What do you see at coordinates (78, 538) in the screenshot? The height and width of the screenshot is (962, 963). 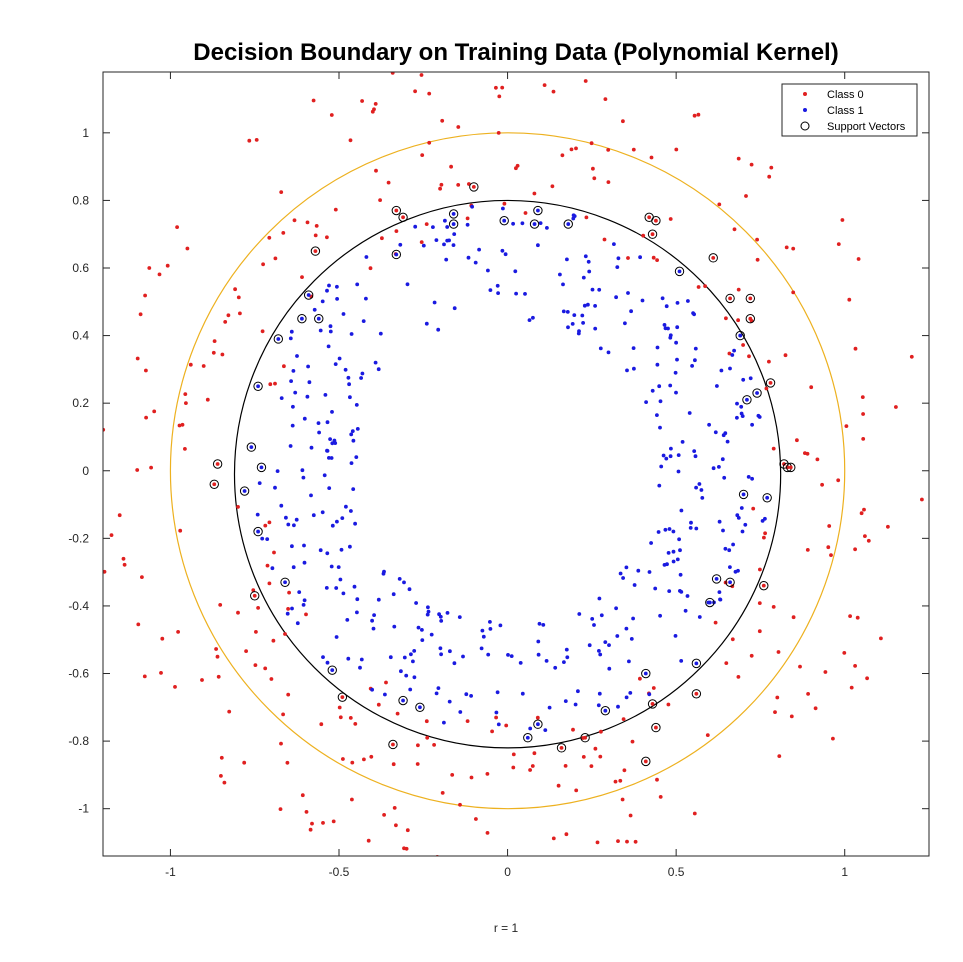 I see `y-tick-label: -0.2` at bounding box center [78, 538].